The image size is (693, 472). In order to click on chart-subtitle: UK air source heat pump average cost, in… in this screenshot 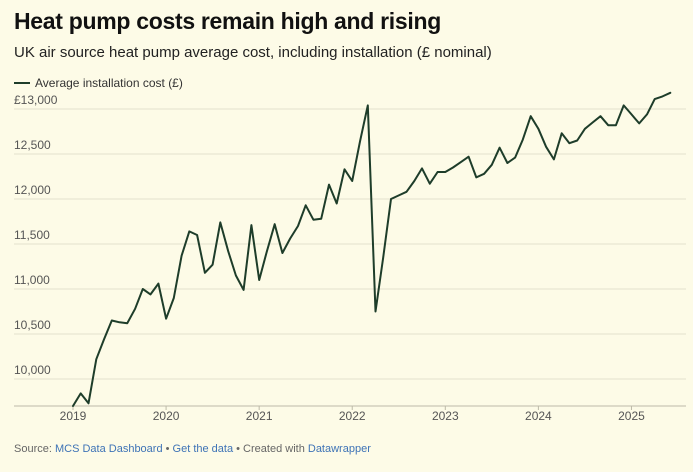, I will do `click(253, 52)`.